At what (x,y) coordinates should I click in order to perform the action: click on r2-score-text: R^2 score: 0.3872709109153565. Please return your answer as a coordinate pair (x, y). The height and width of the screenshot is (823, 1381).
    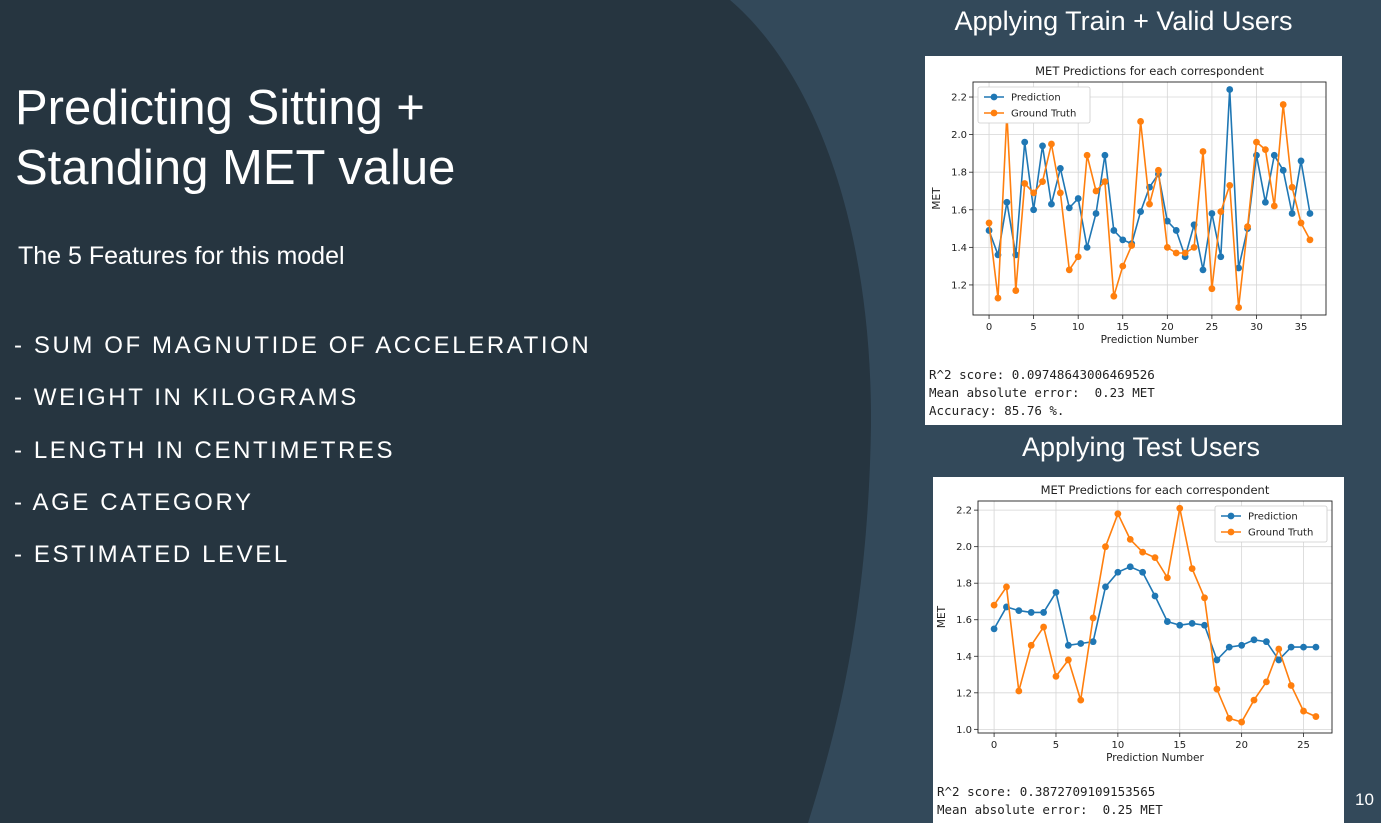
    Looking at the image, I should click on (1046, 791).